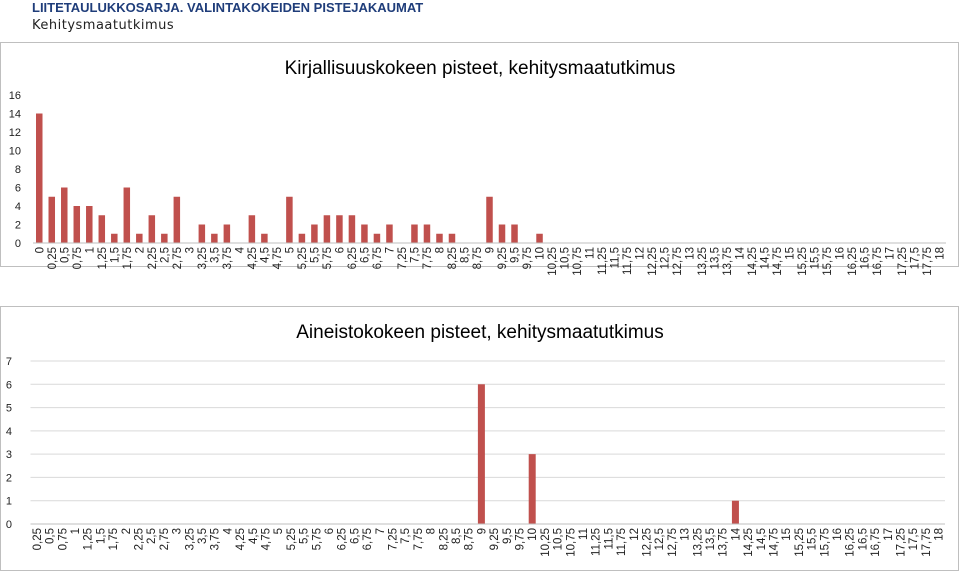 This screenshot has height=572, width=960. I want to click on y-tick-label: 1, so click(9, 502).